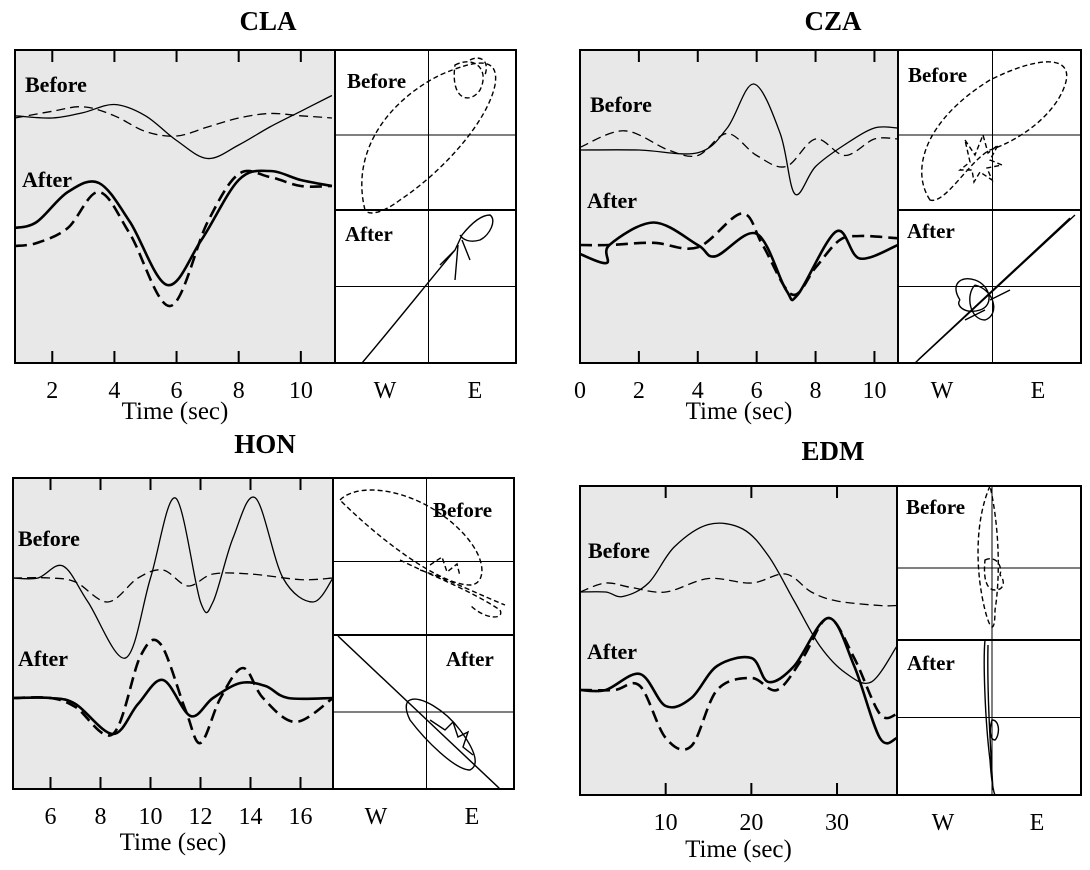  Describe the element at coordinates (739, 254) in the screenshot. I see `cza-after-dashed-trace` at that location.